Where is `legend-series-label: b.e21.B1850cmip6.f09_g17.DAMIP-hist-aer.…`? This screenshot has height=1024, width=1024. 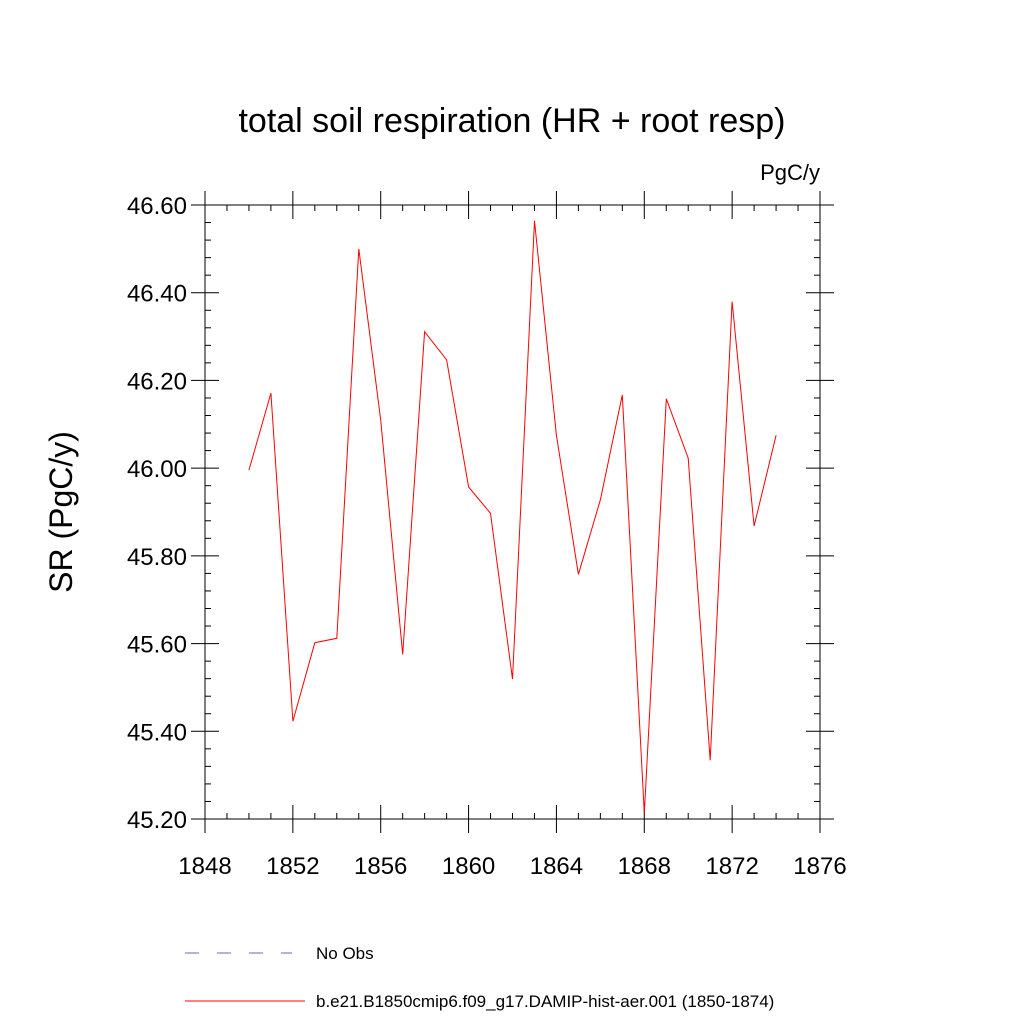
legend-series-label: b.e21.B1850cmip6.f09_g17.DAMIP-hist-aer.… is located at coordinates (545, 1001).